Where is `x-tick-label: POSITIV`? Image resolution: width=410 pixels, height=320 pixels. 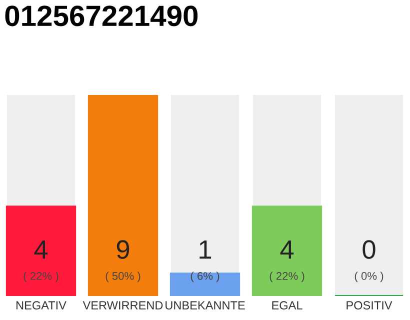
x-tick-label: POSITIV is located at coordinates (369, 305).